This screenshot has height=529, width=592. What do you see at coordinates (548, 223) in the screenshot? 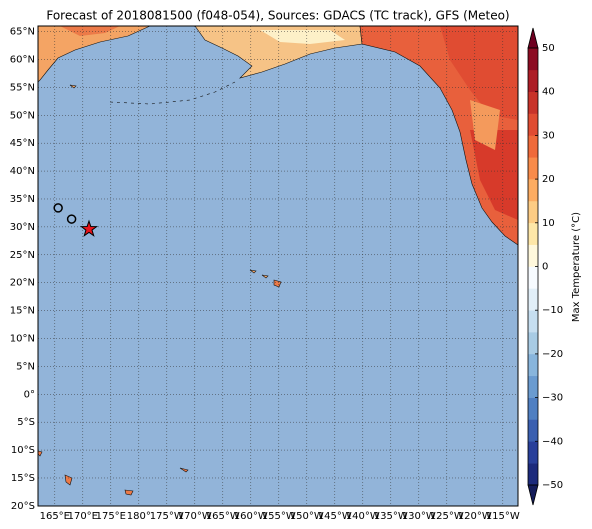
I see `colorbar-tick-label: 10` at bounding box center [548, 223].